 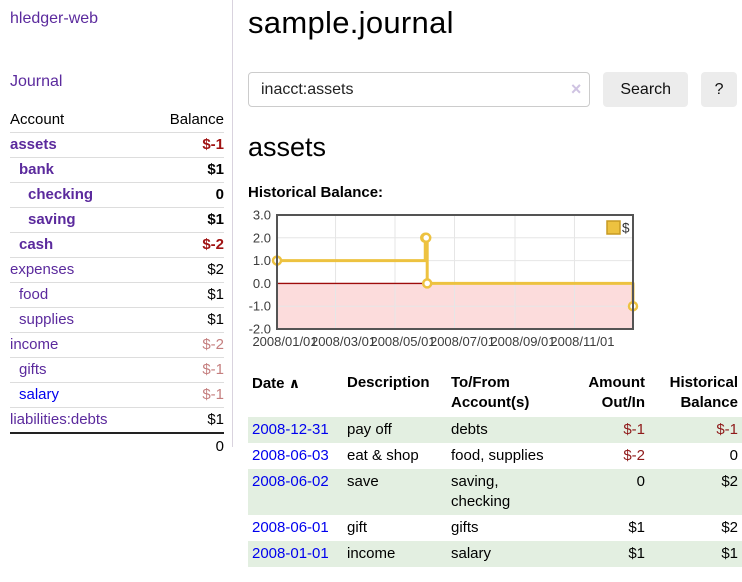 I want to click on account-link: saving, so click(x=52, y=219).